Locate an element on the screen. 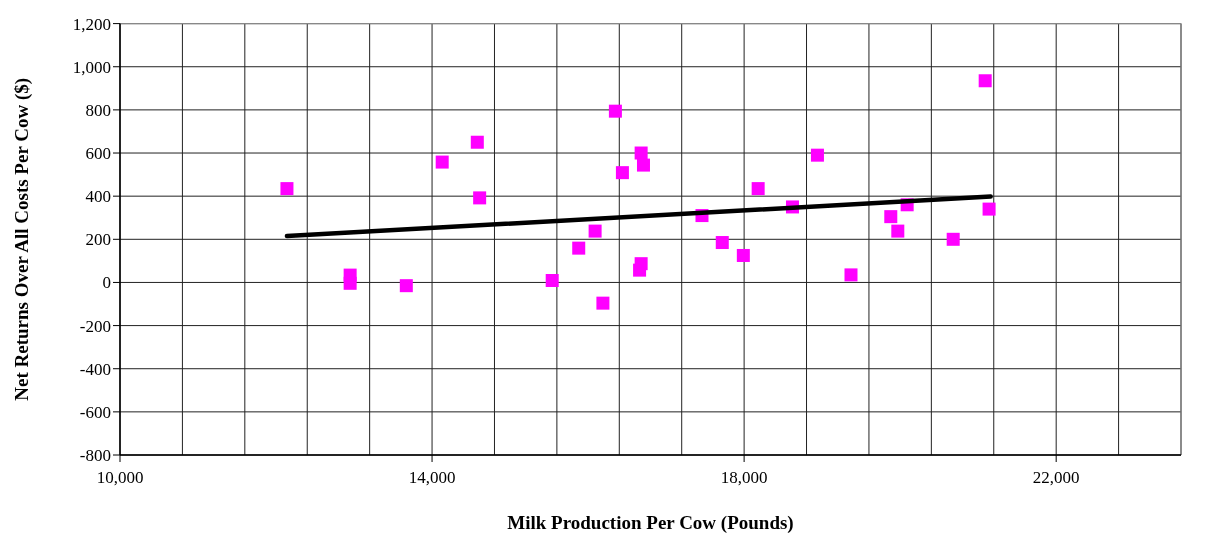 This screenshot has height=547, width=1206. y-axis-title: Net Returns Over All Costs Per Cow ($) is located at coordinates (22, 239).